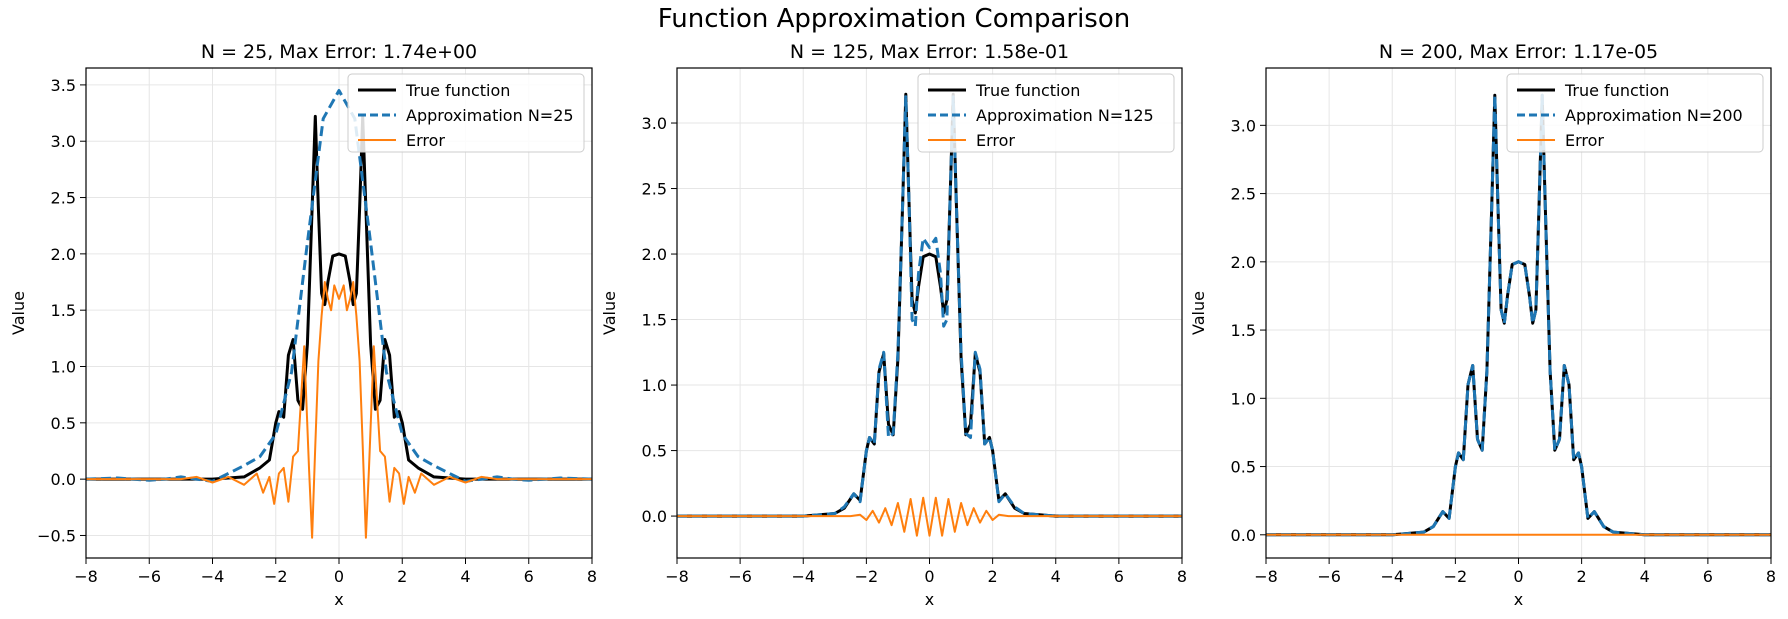  Describe the element at coordinates (1518, 52) in the screenshot. I see `subplot-title: N = 200, Max Error: 1.17e-05` at that location.